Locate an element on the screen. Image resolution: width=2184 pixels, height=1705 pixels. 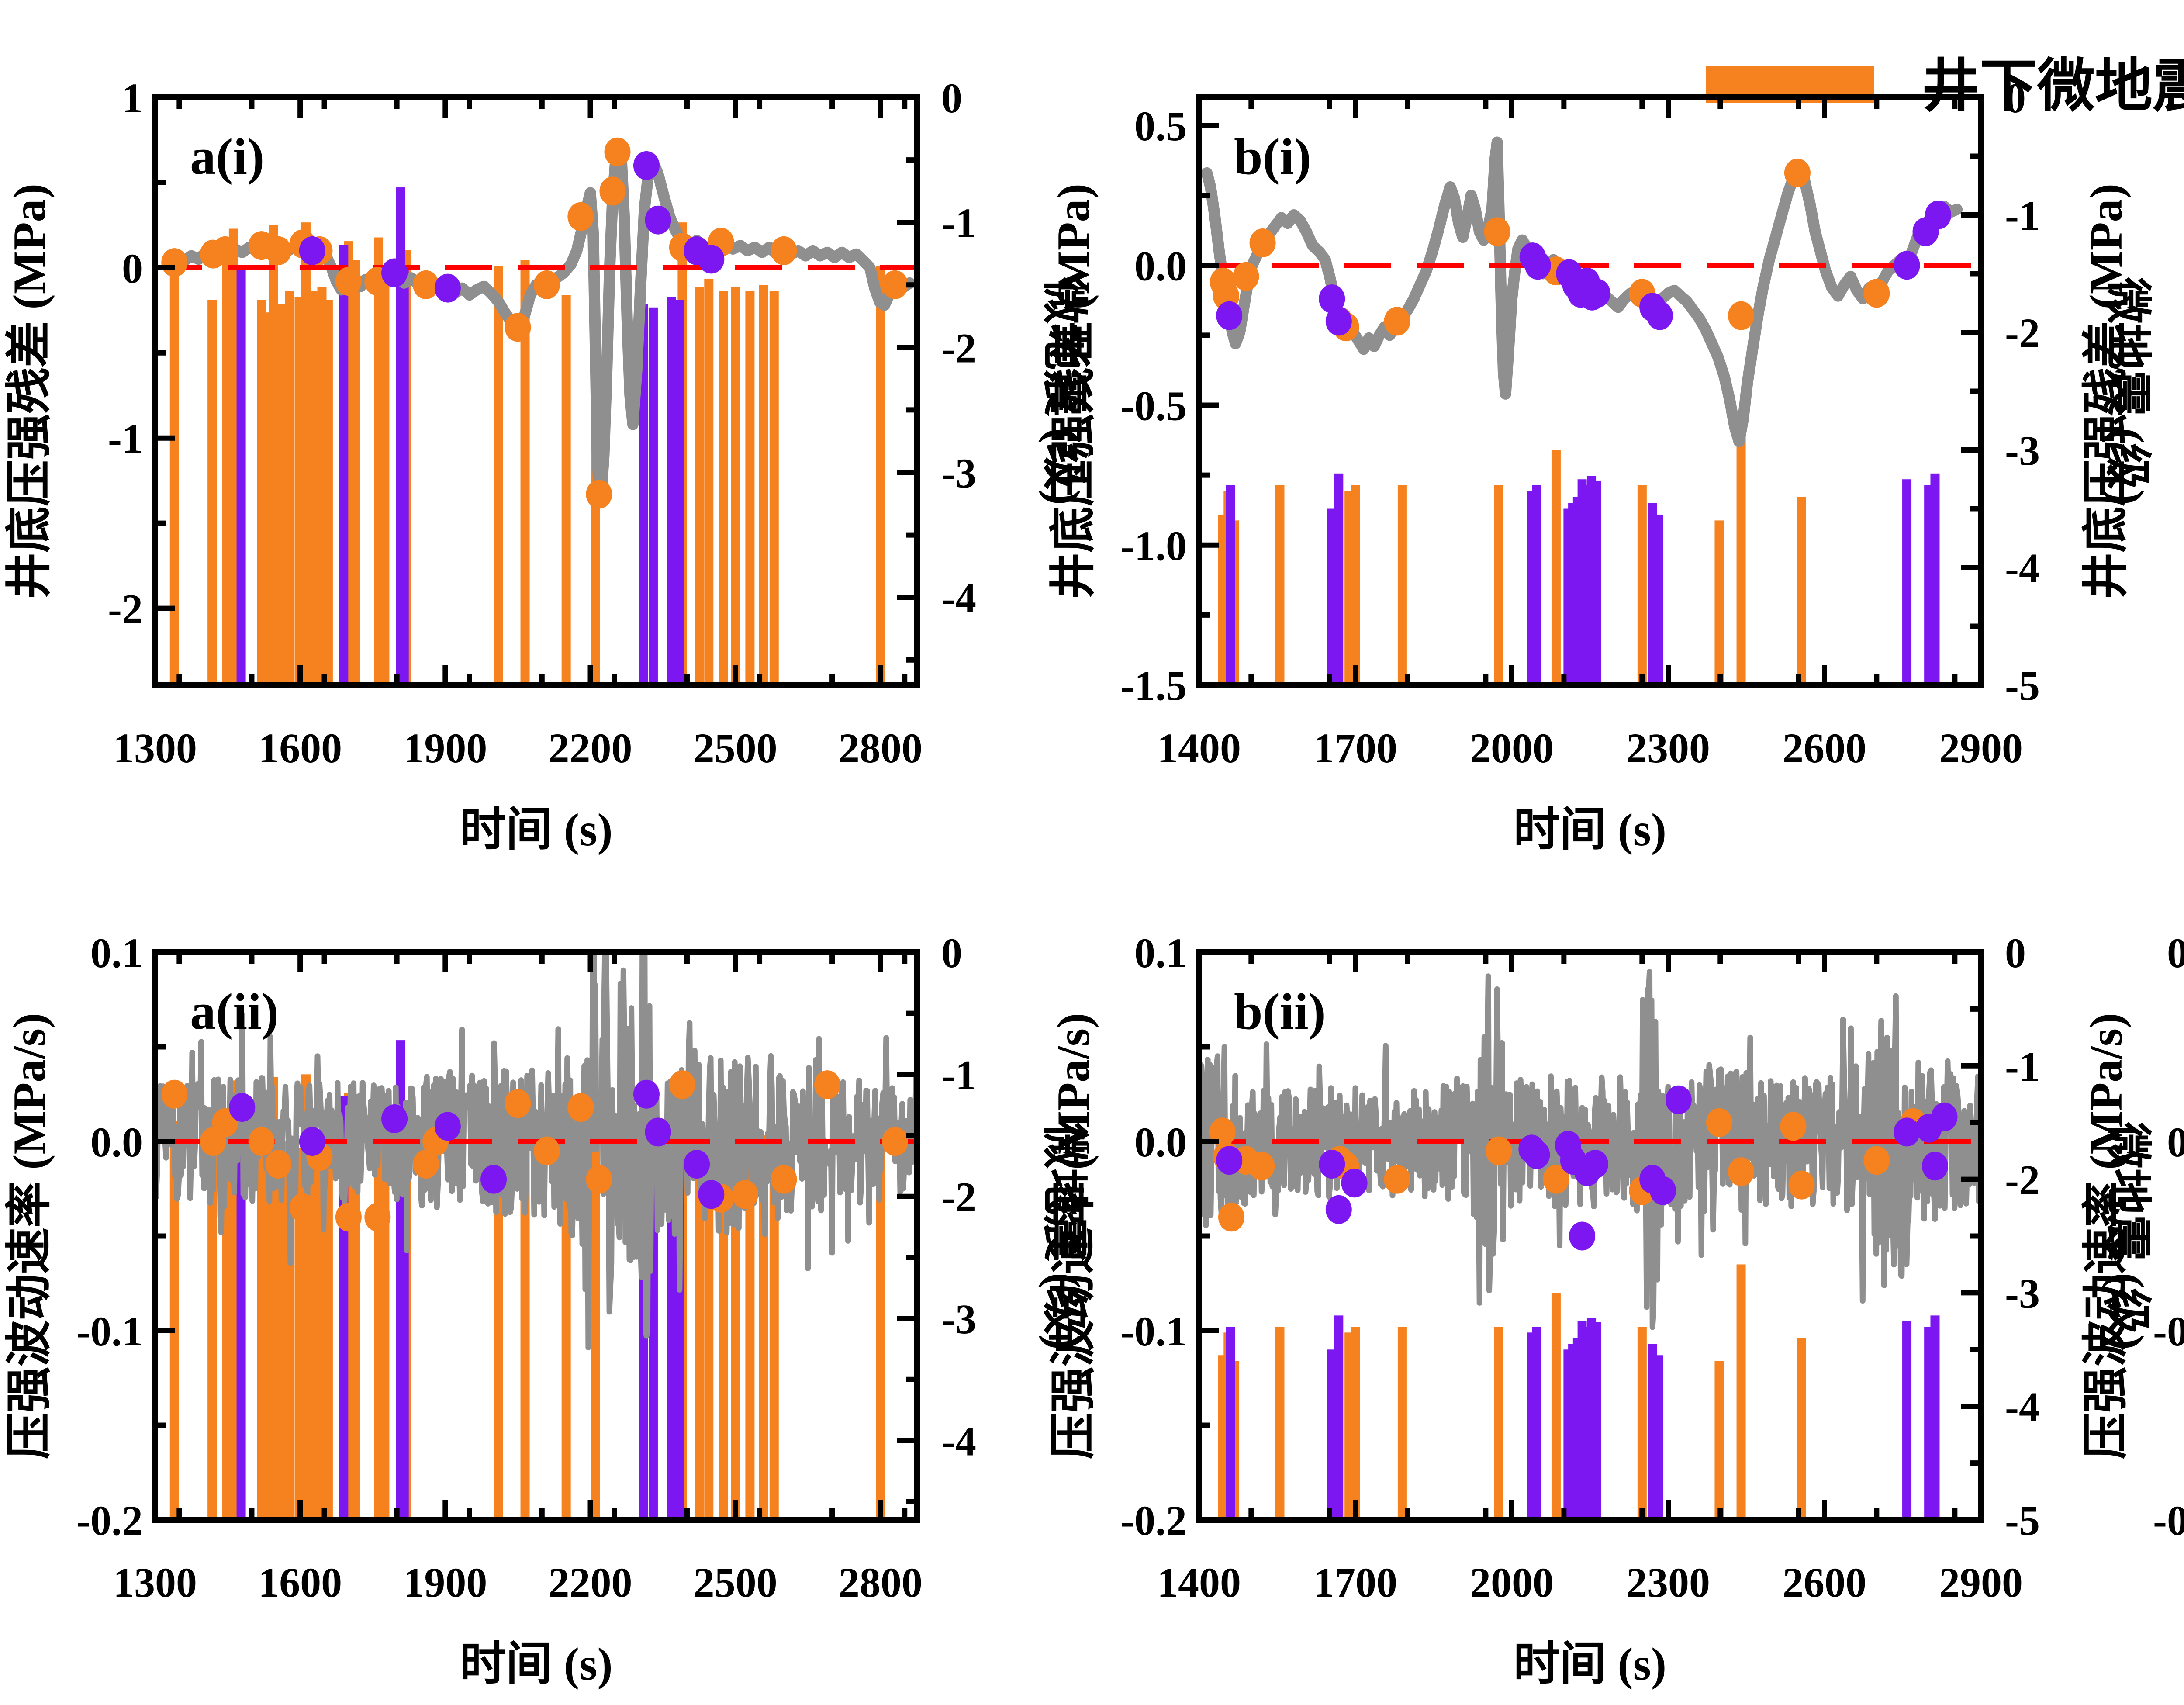
plot-area-b_ii is located at coordinates (1590, 1244).